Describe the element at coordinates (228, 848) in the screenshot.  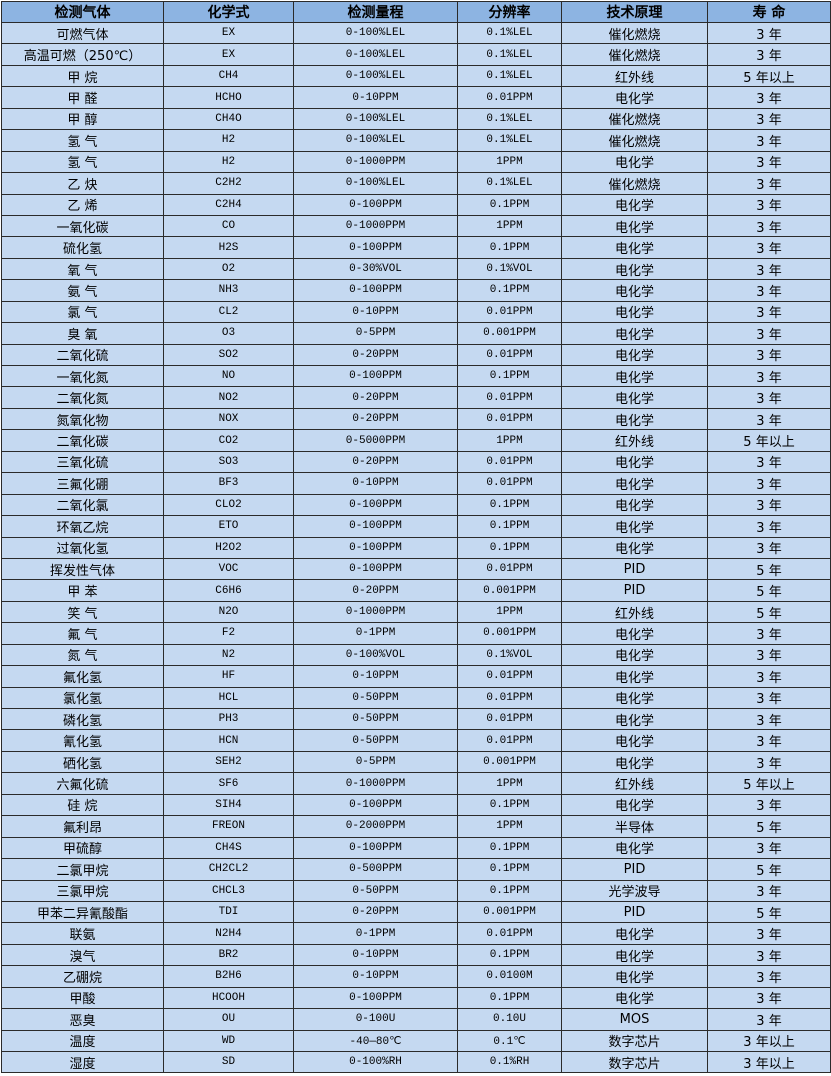
I see `formula-cell: CH4S` at that location.